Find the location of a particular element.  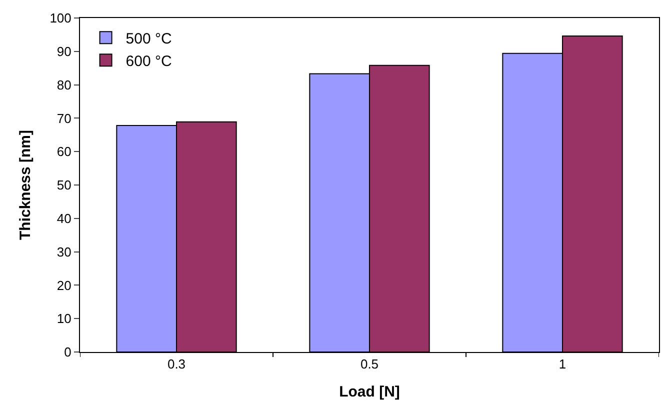

legend-label: 500 °C is located at coordinates (149, 39).